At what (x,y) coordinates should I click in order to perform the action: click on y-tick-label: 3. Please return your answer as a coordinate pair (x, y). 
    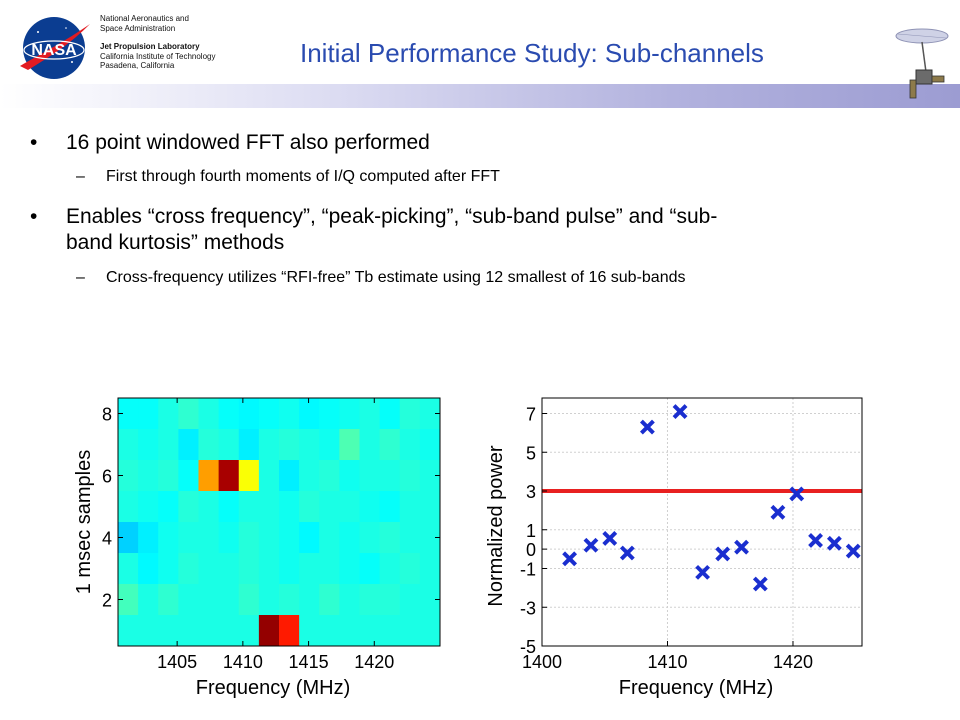
    Looking at the image, I should click on (531, 492).